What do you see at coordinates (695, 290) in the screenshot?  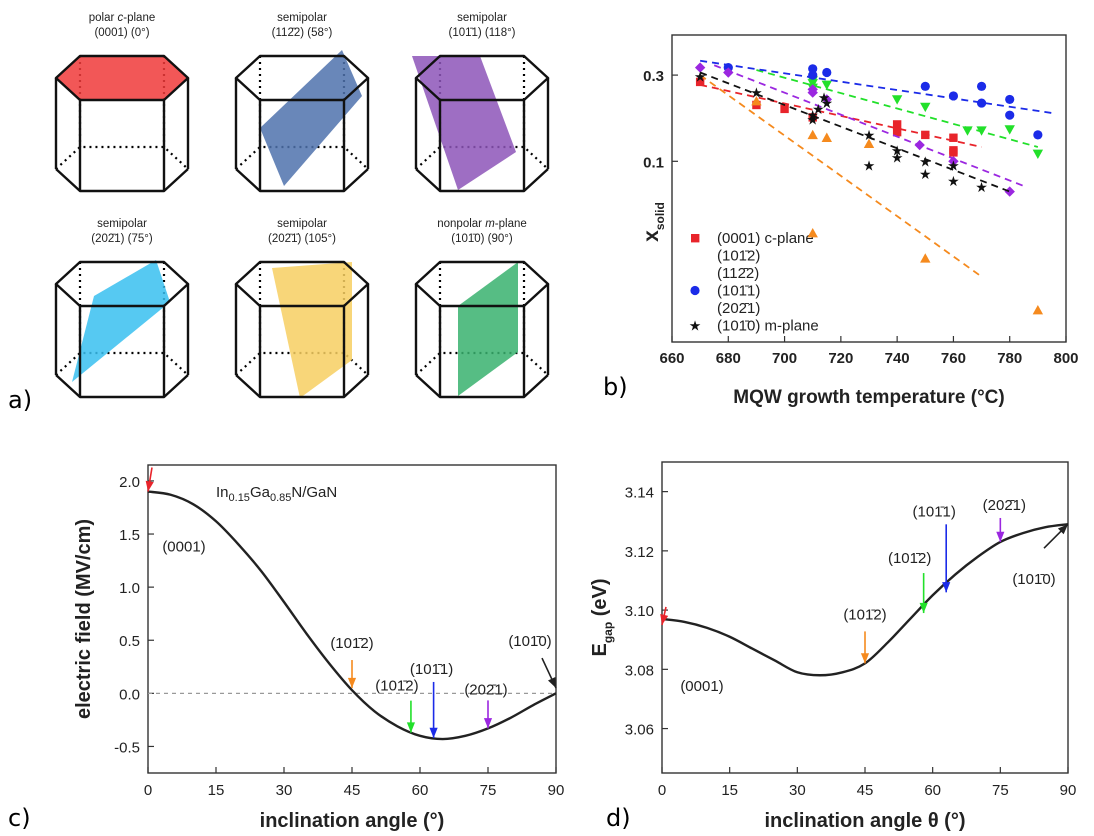 I see `legend-marker` at bounding box center [695, 290].